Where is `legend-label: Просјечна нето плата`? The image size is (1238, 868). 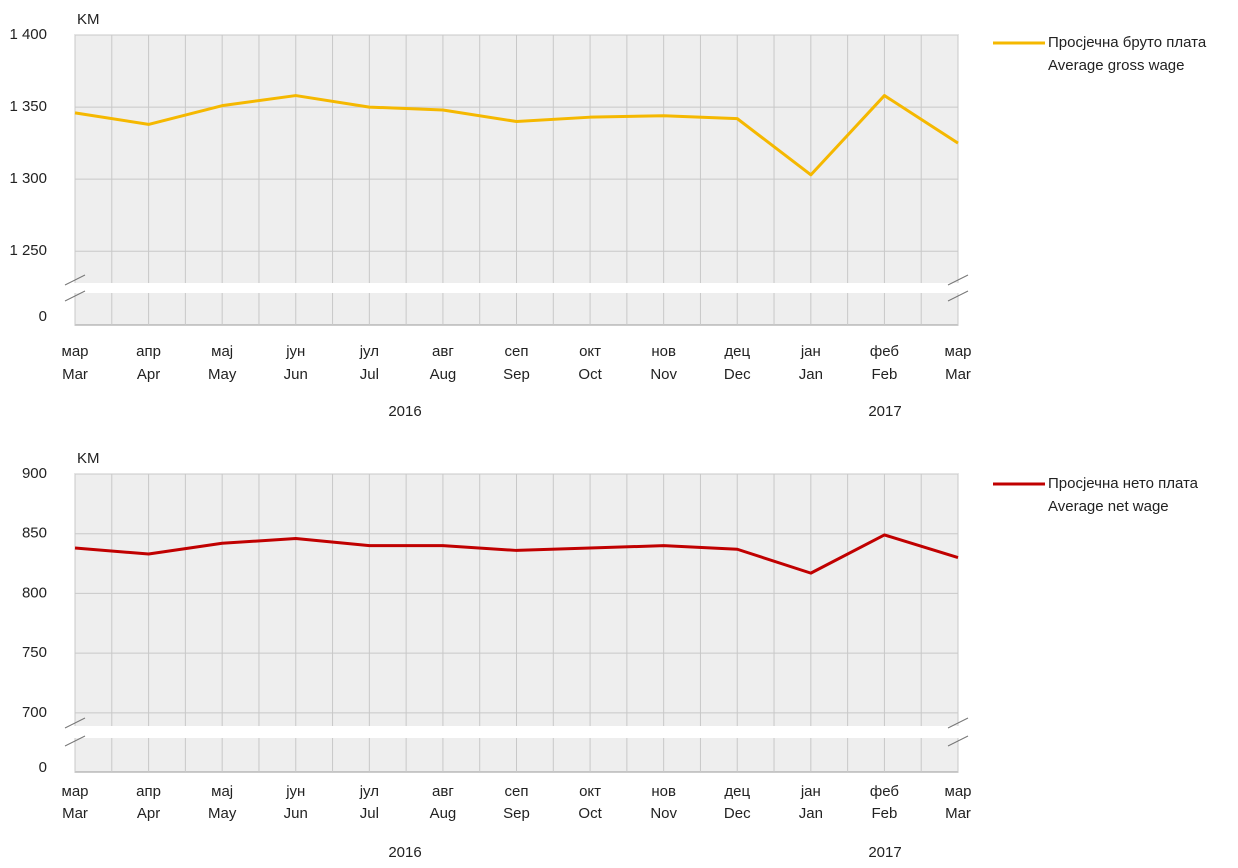 legend-label: Просјечна нето плата is located at coordinates (1123, 483).